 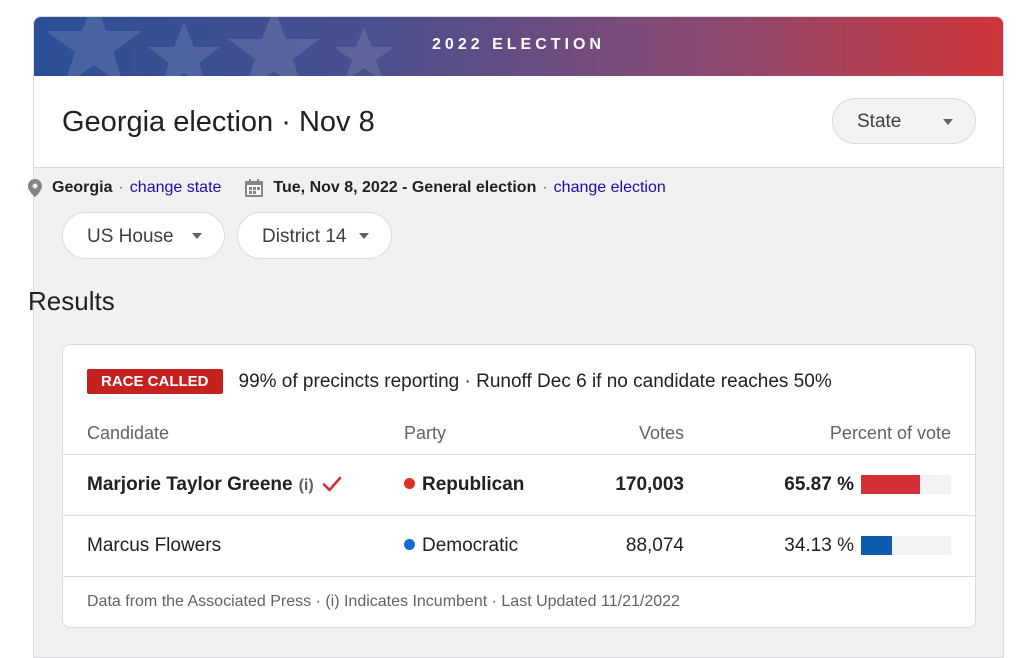 What do you see at coordinates (879, 121) in the screenshot?
I see `level-select-label: State` at bounding box center [879, 121].